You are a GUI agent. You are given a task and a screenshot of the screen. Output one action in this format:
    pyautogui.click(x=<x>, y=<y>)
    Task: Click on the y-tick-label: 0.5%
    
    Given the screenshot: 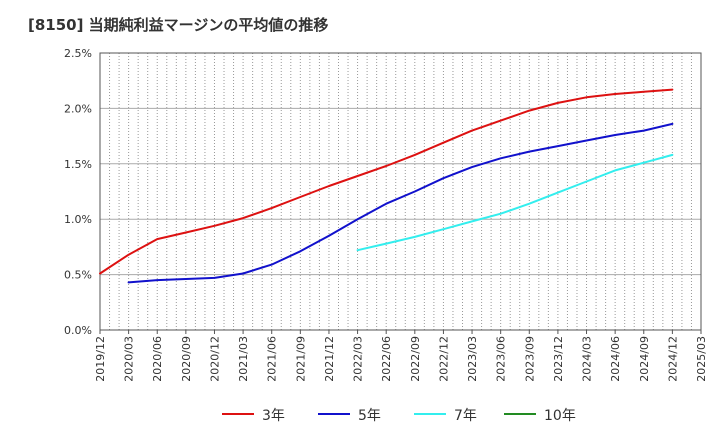 What is the action you would take?
    pyautogui.click(x=78, y=275)
    